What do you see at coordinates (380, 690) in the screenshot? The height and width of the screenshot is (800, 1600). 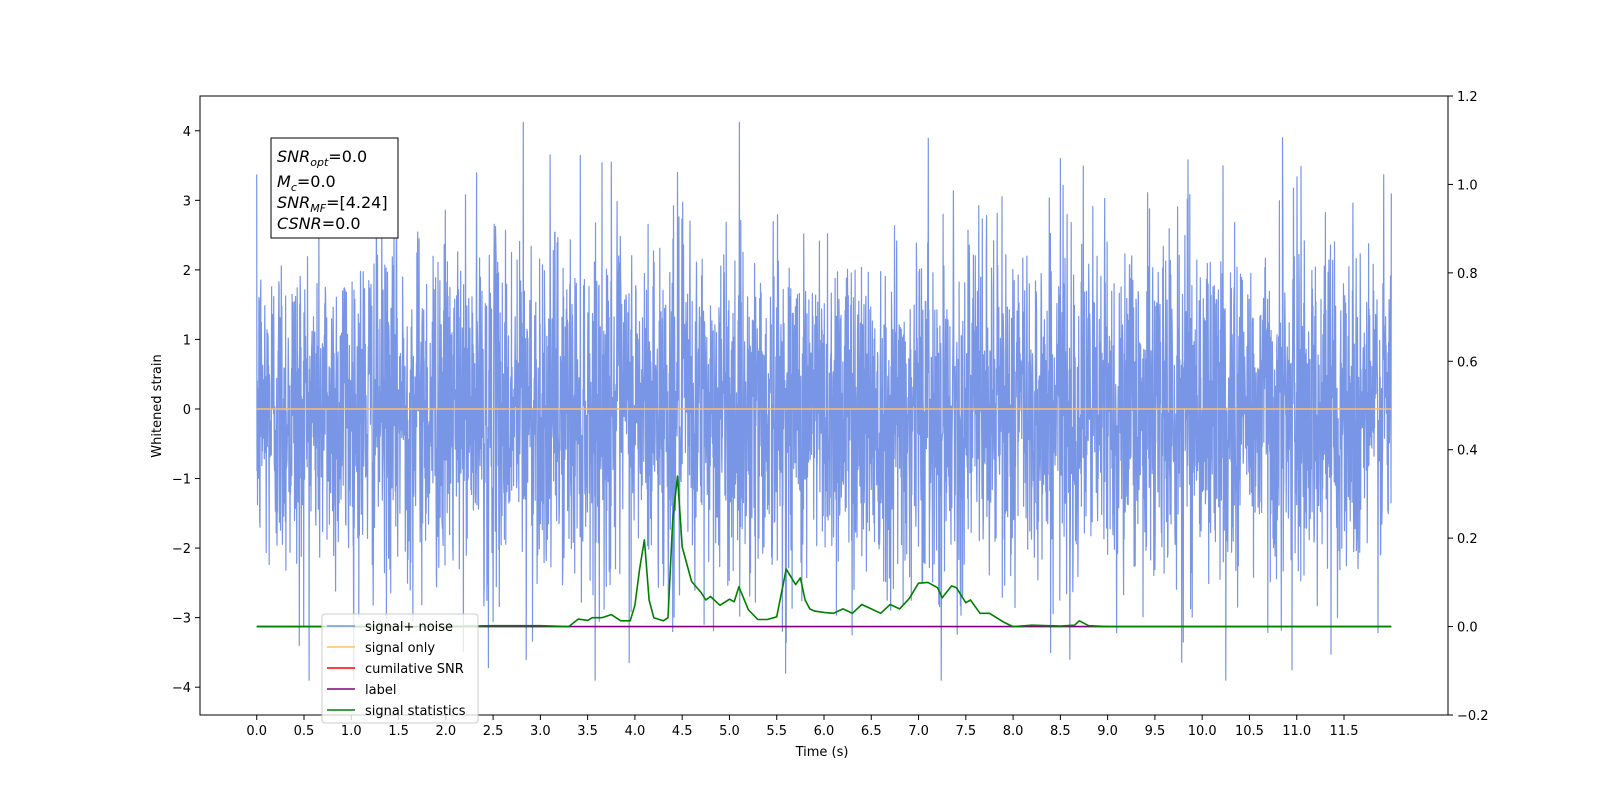 I see `legend-label-label: label` at bounding box center [380, 690].